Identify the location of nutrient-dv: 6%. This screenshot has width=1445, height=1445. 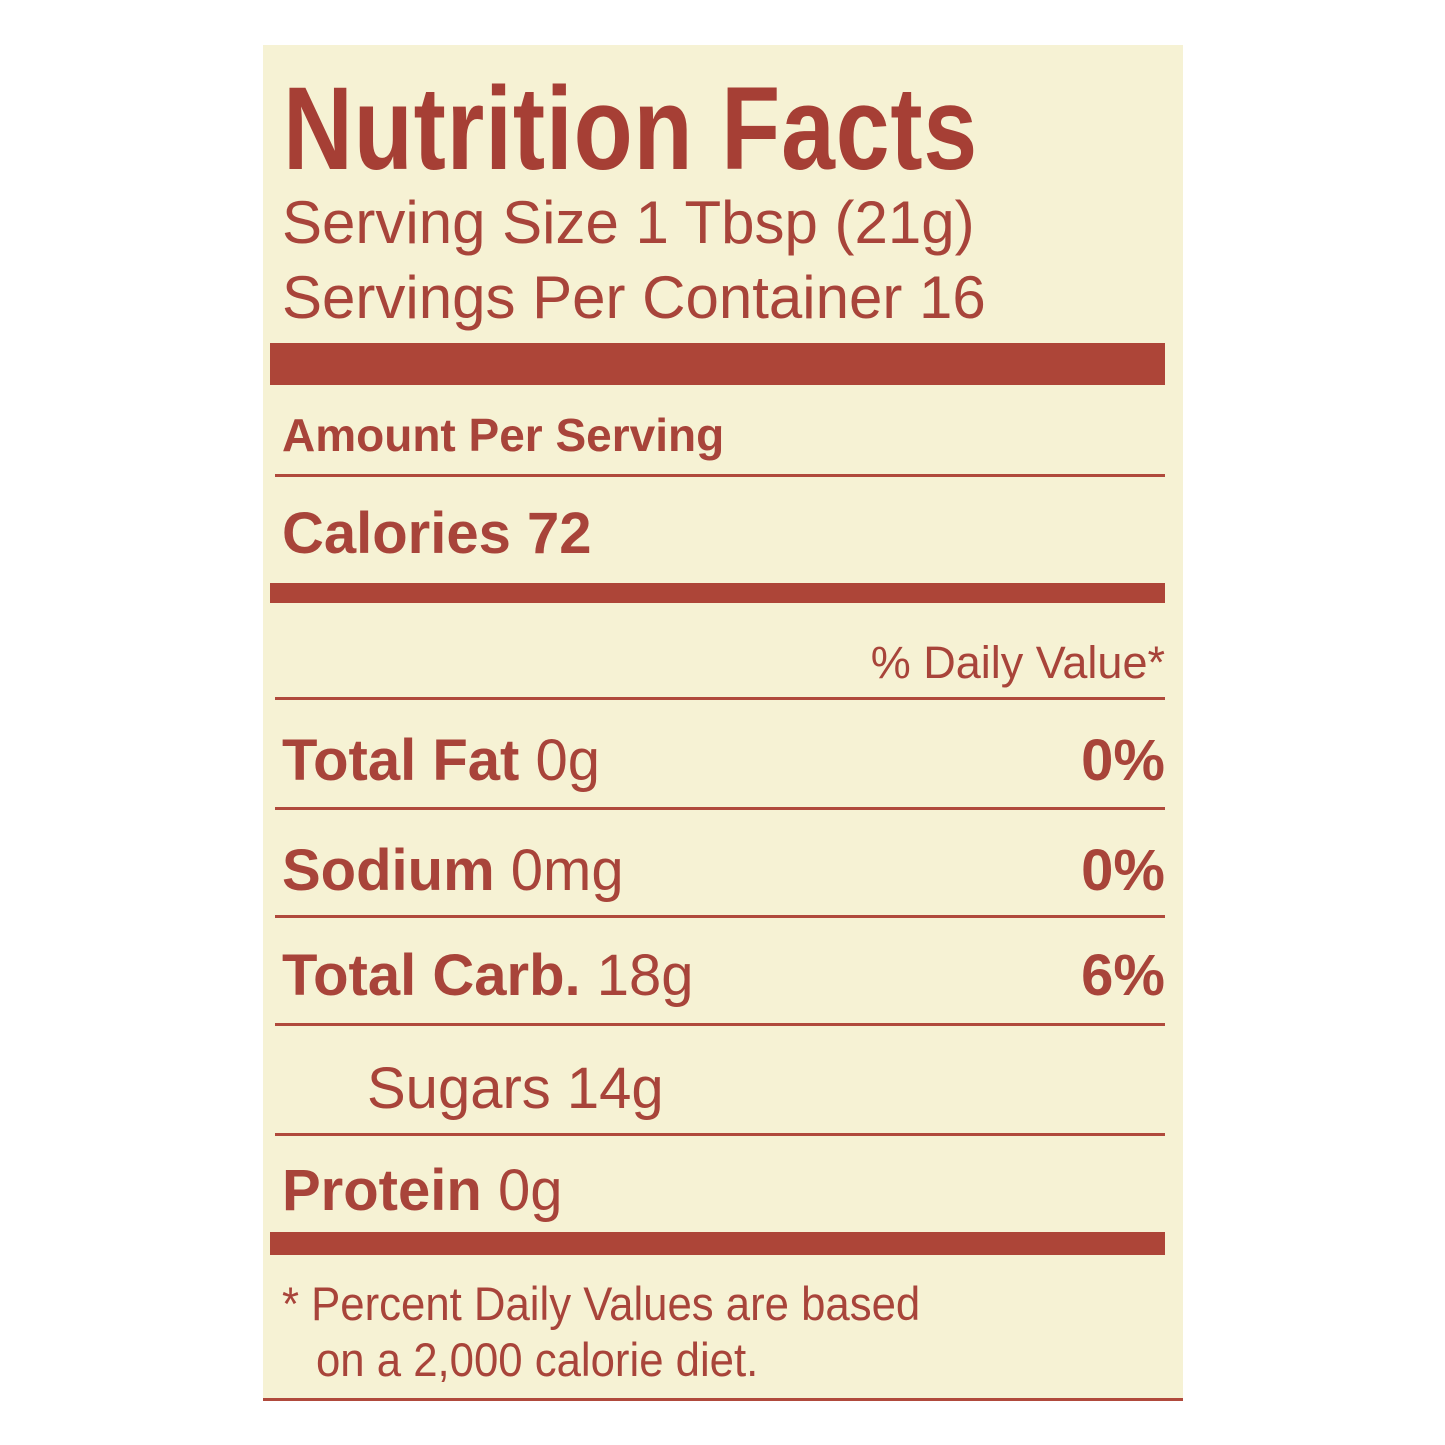
(1123, 975).